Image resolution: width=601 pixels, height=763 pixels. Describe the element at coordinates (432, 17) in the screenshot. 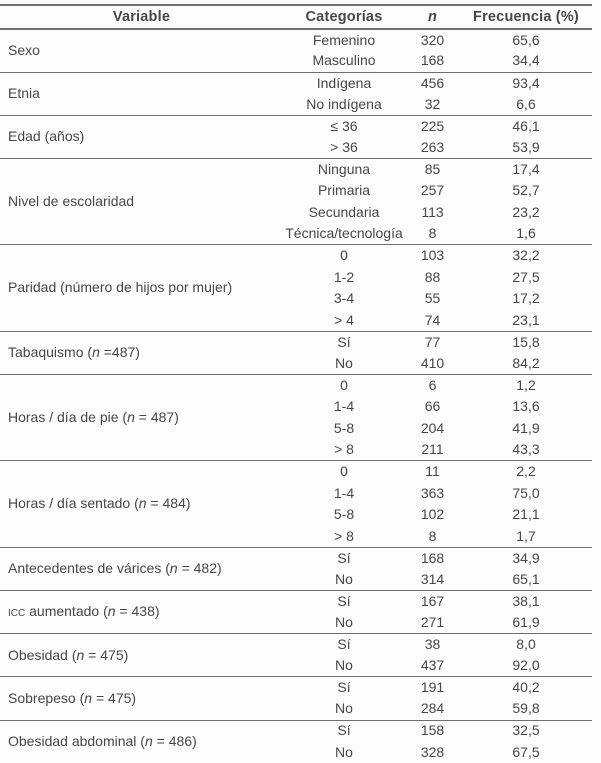

I see `column-header-n: n` at that location.